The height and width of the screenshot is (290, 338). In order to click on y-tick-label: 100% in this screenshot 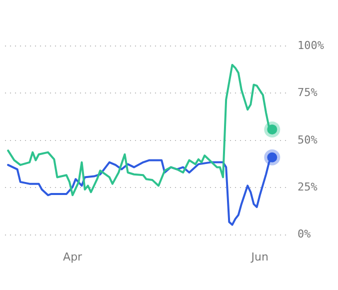, I will do `click(311, 45)`.